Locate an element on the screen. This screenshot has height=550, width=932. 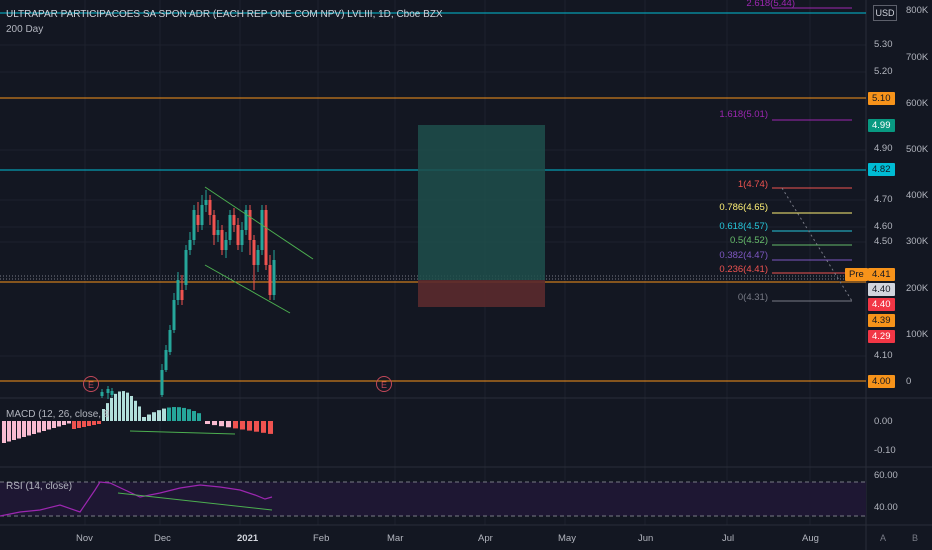
price-tick: 4.10 is located at coordinates (883, 355).